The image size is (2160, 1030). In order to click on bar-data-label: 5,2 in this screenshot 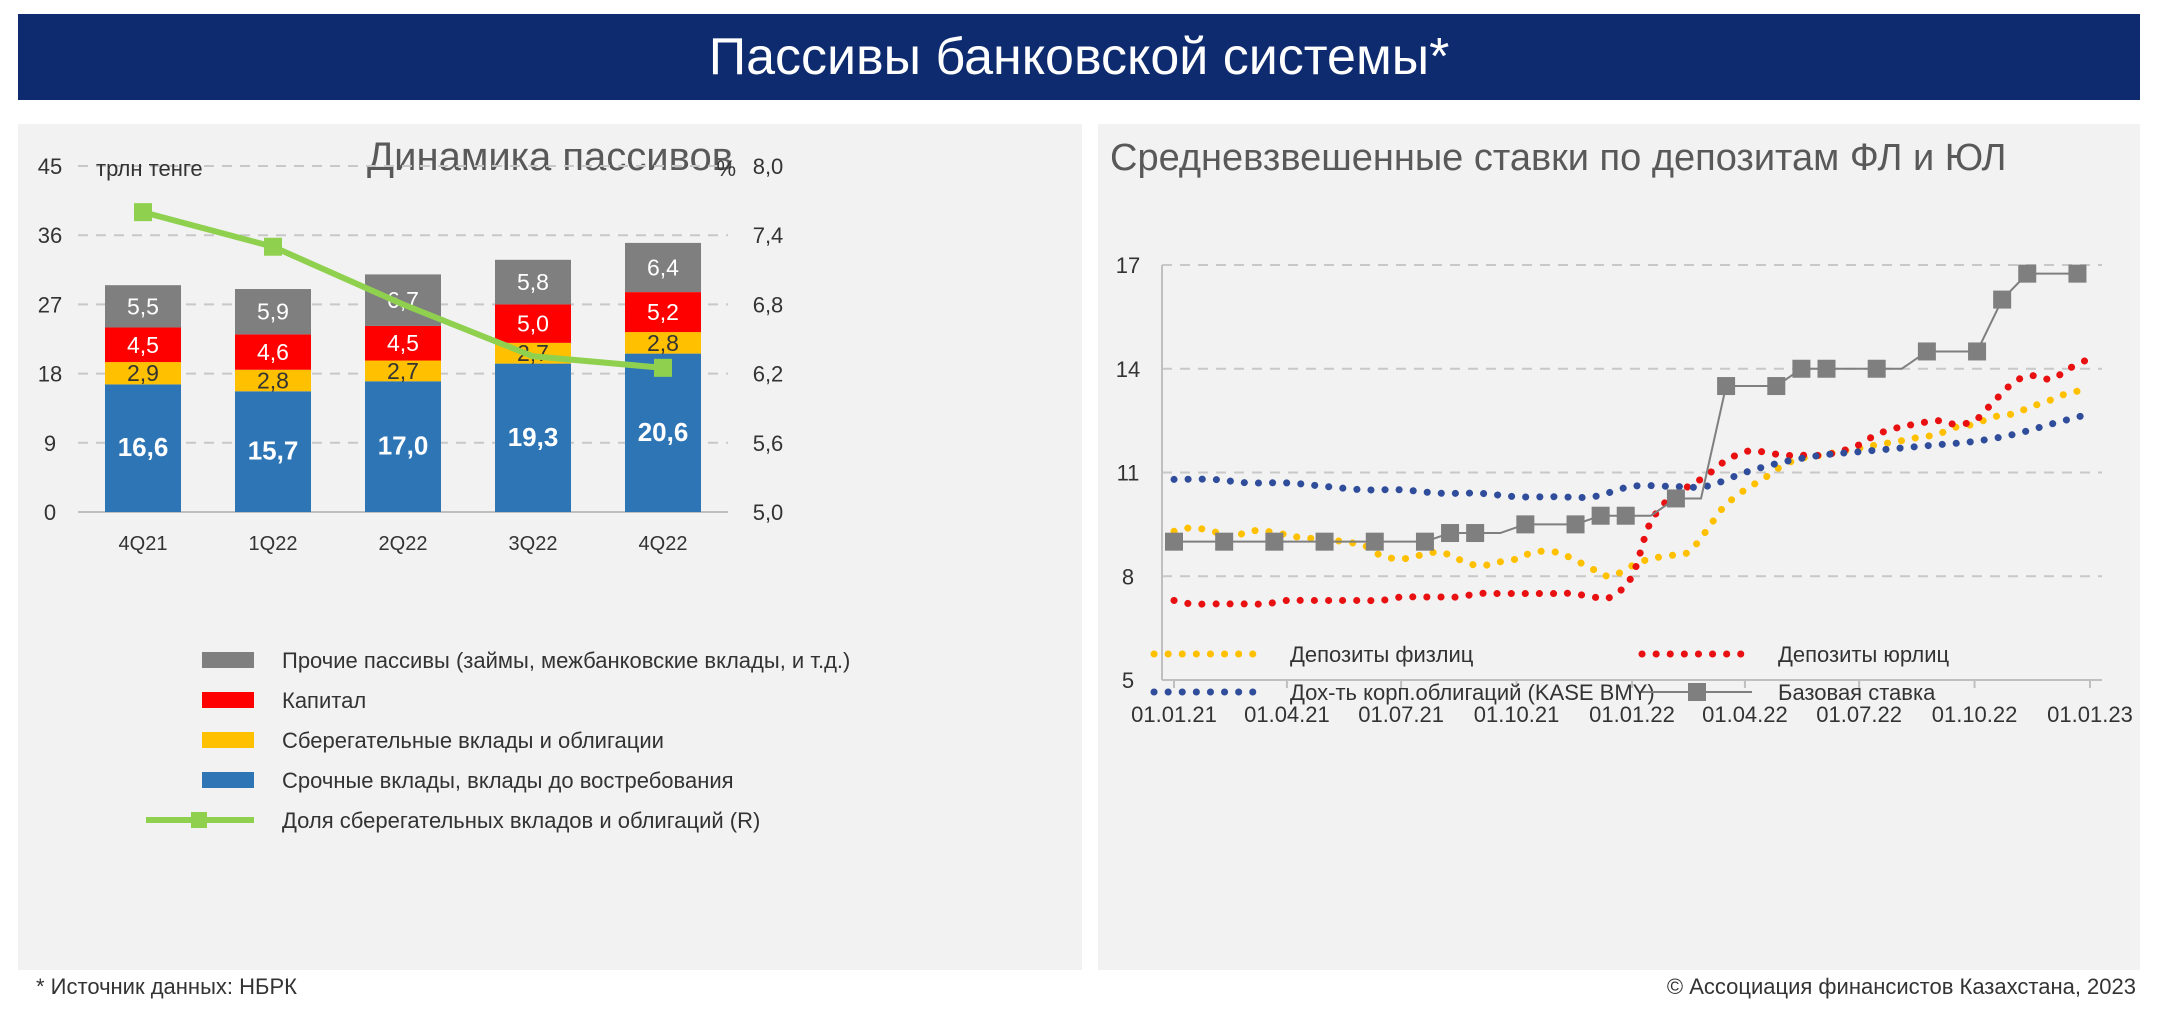, I will do `click(663, 312)`.